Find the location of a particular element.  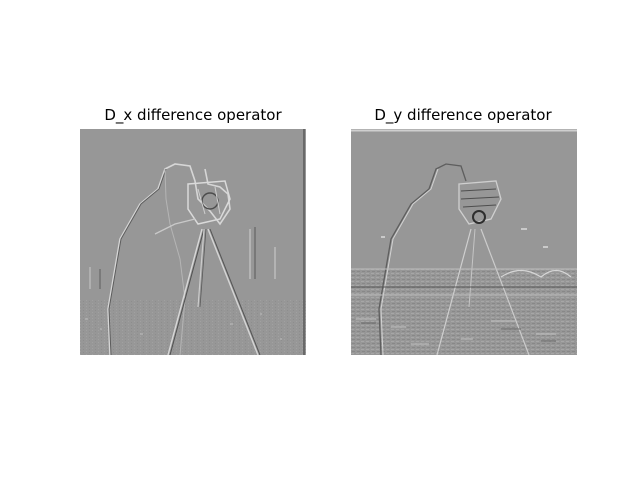

panel-title-dx: D_x difference operator is located at coordinates (193, 115).